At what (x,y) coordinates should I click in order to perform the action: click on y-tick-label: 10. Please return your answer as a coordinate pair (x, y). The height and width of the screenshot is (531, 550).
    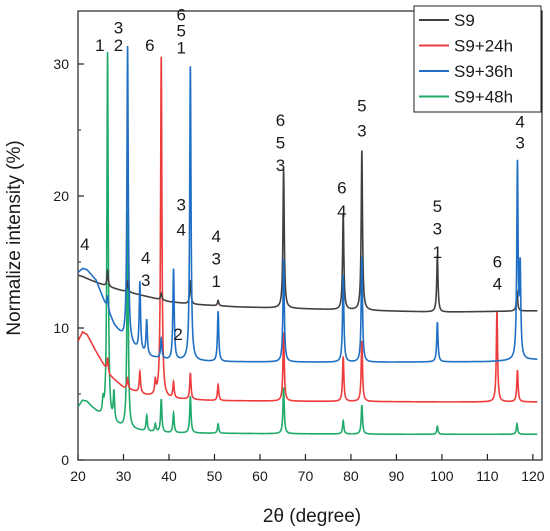
    Looking at the image, I should click on (61, 328).